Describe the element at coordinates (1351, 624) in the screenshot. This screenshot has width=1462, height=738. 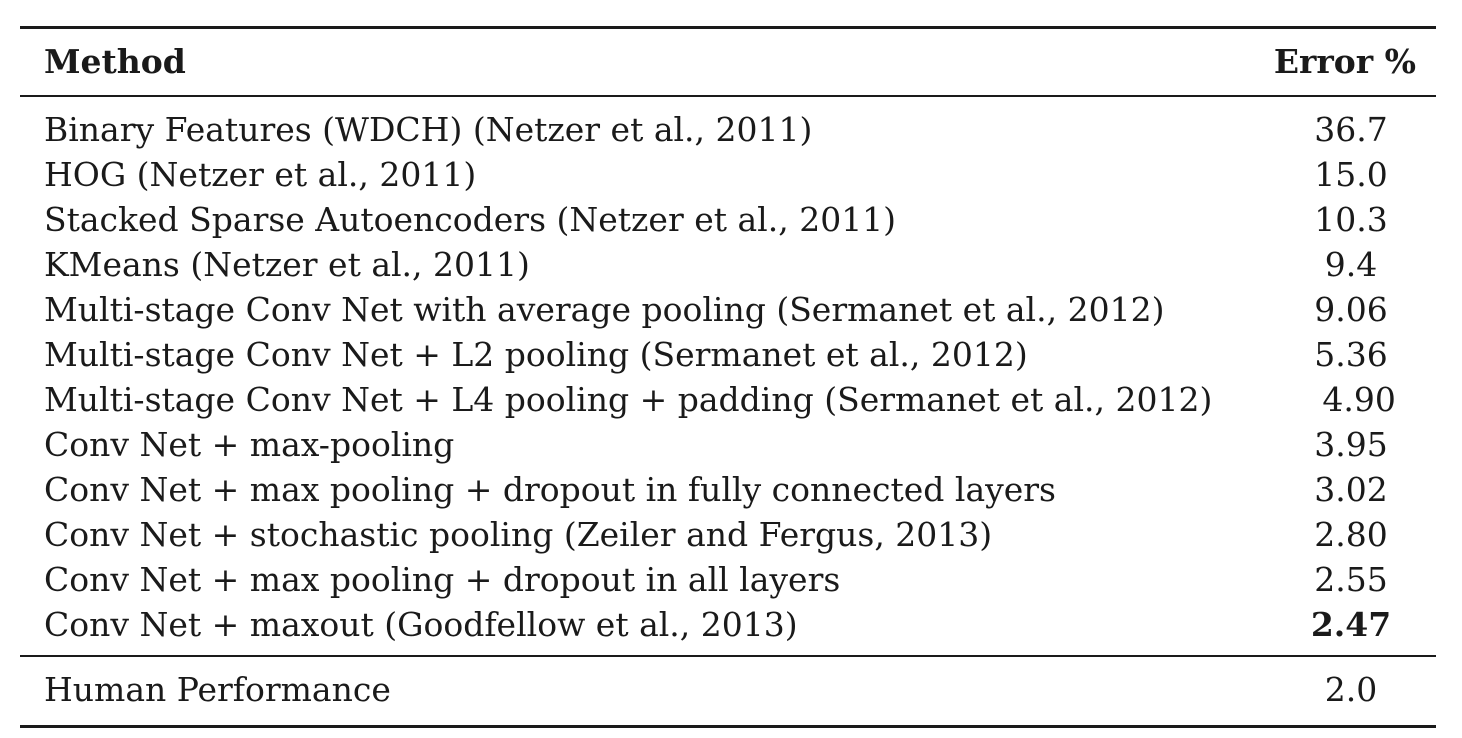
I see `best-error-cell: 2.47` at that location.